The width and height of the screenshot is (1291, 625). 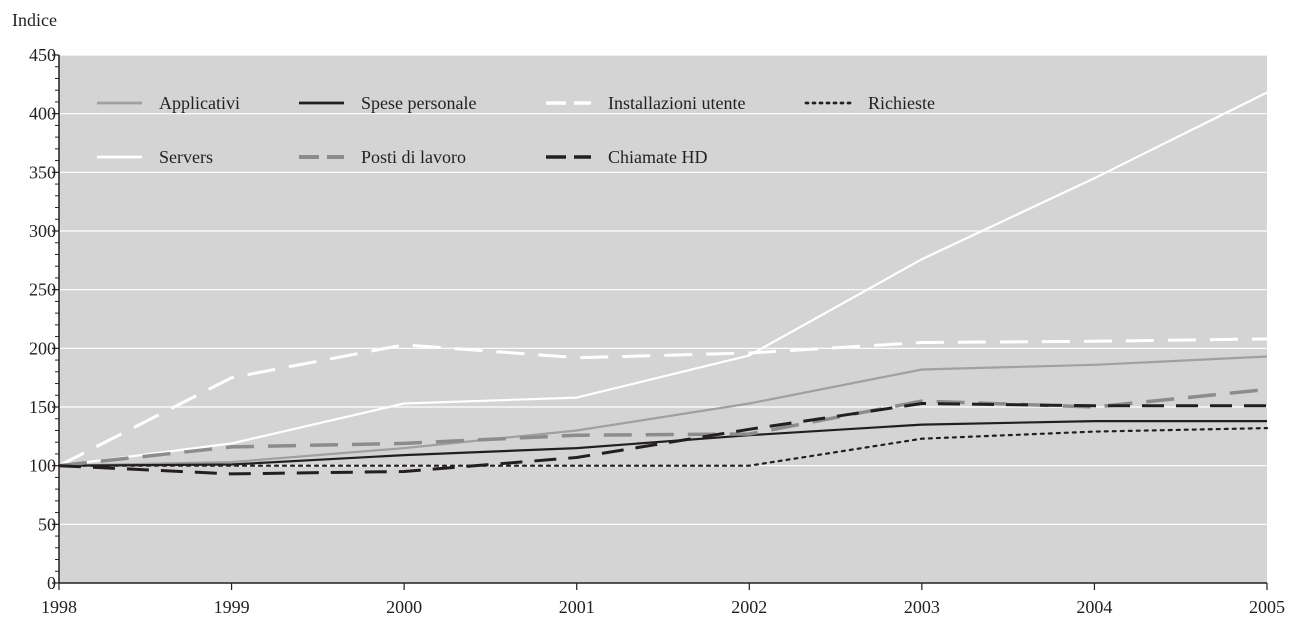 I want to click on x-tick-label: 2002, so click(x=749, y=607).